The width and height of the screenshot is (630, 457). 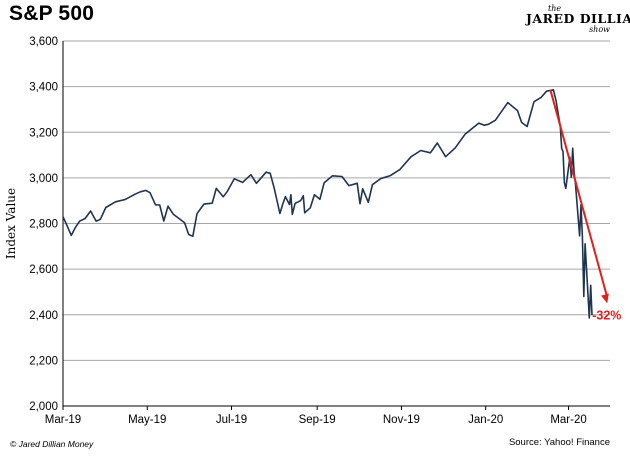 I want to click on x-tick-label: Sep-19, so click(x=317, y=420).